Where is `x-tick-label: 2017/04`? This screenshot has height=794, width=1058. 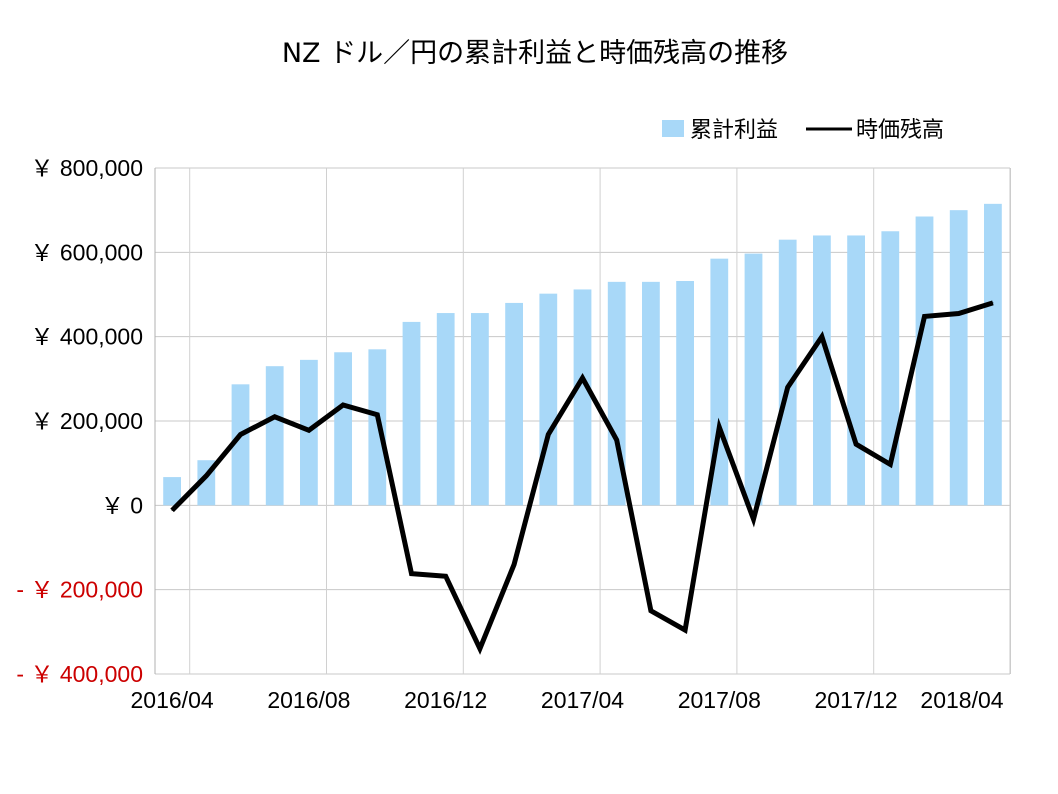 x-tick-label: 2017/04 is located at coordinates (582, 700).